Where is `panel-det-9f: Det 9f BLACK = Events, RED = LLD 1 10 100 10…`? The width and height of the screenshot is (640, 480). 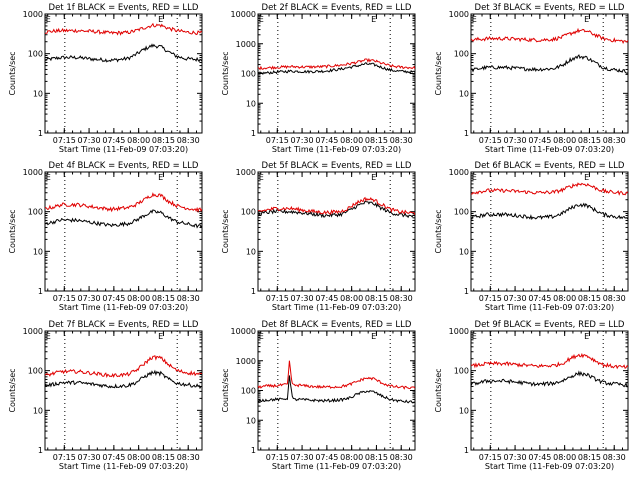
panel-det-9f: Det 9f BLACK = Events, RED = LLD 1 10 100 10… is located at coordinates (531, 395).